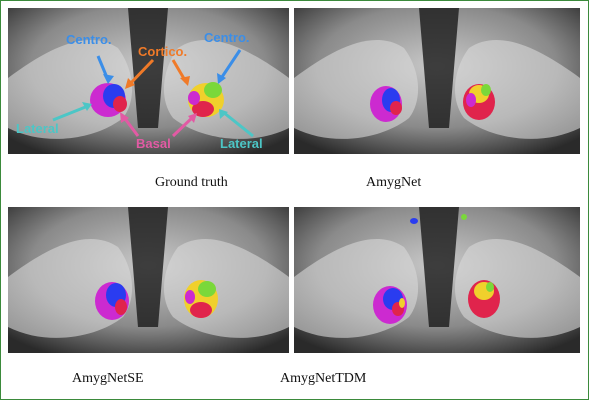 The height and width of the screenshot is (400, 589). I want to click on caption-amygnettdm: AmygNetTDM, so click(323, 378).